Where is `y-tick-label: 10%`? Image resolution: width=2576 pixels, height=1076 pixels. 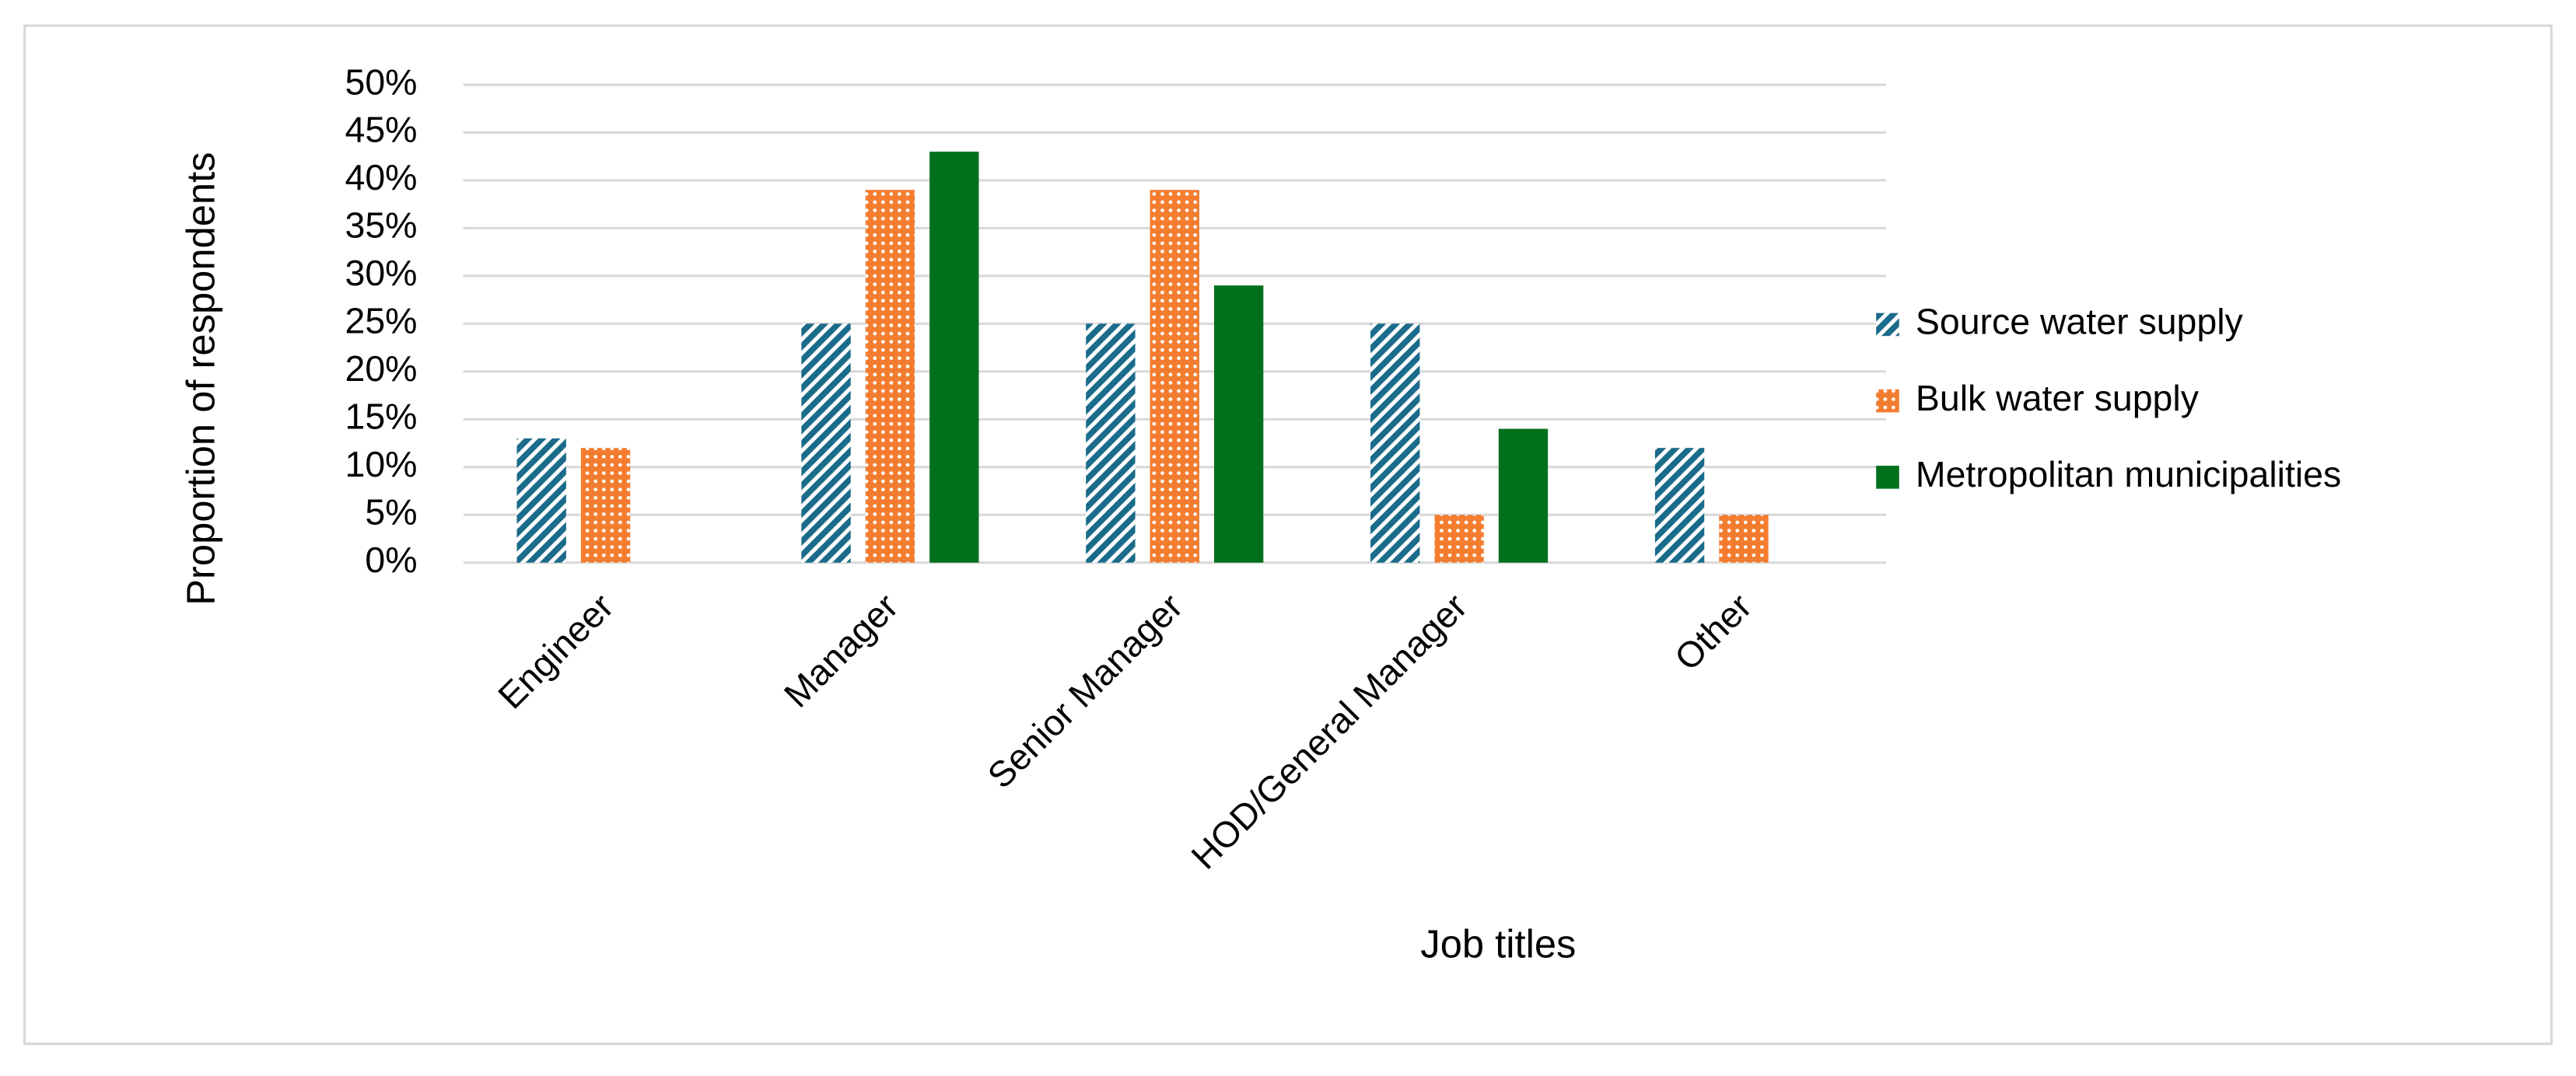 y-tick-label: 10% is located at coordinates (382, 464).